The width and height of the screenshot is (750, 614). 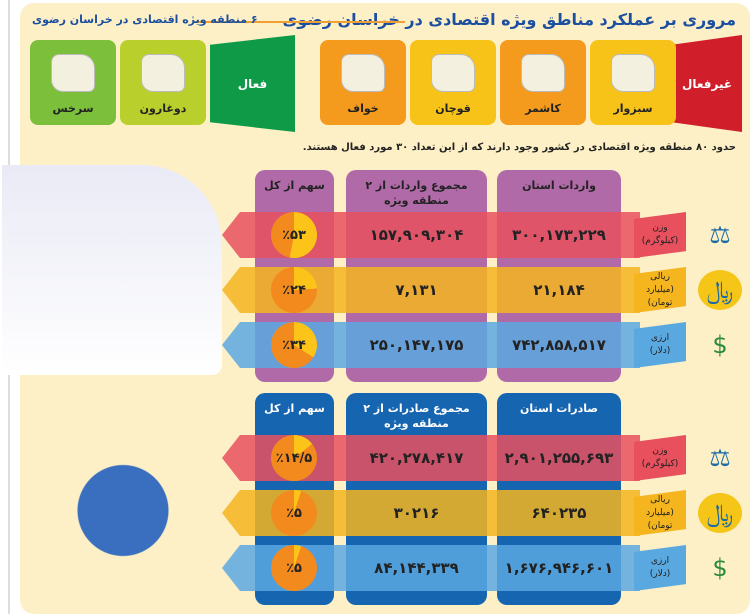 What do you see at coordinates (416, 345) in the screenshot?
I see `total-value: ۲۵۰,۱۴۷,۱۷۵` at bounding box center [416, 345].